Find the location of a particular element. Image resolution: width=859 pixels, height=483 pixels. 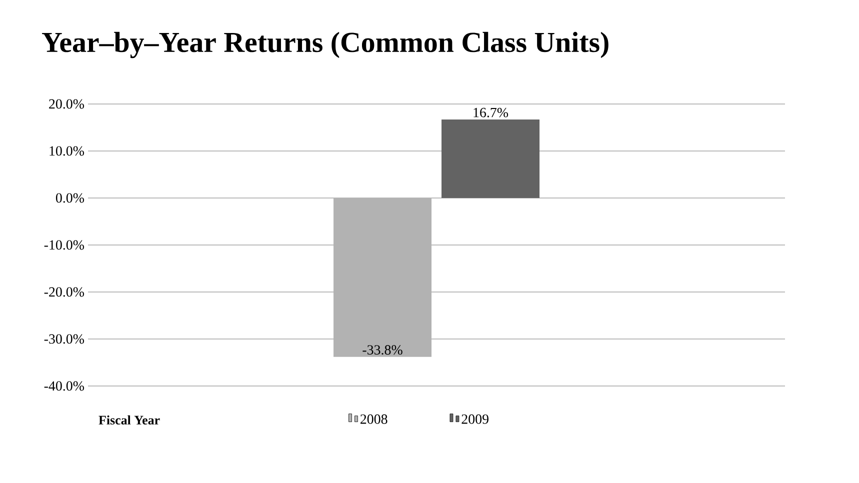

y-tick-label: 10.0% is located at coordinates (67, 151).